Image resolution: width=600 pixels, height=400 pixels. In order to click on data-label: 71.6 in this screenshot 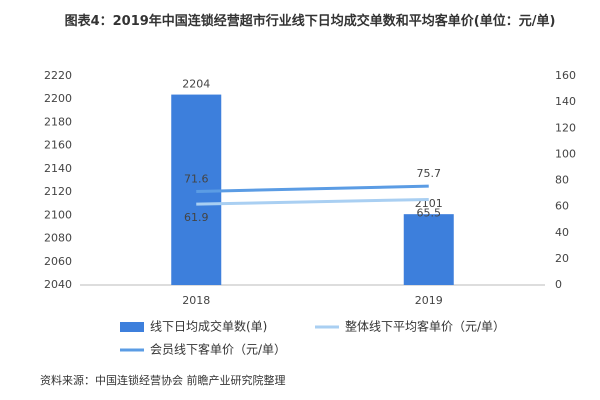, I will do `click(196, 178)`.